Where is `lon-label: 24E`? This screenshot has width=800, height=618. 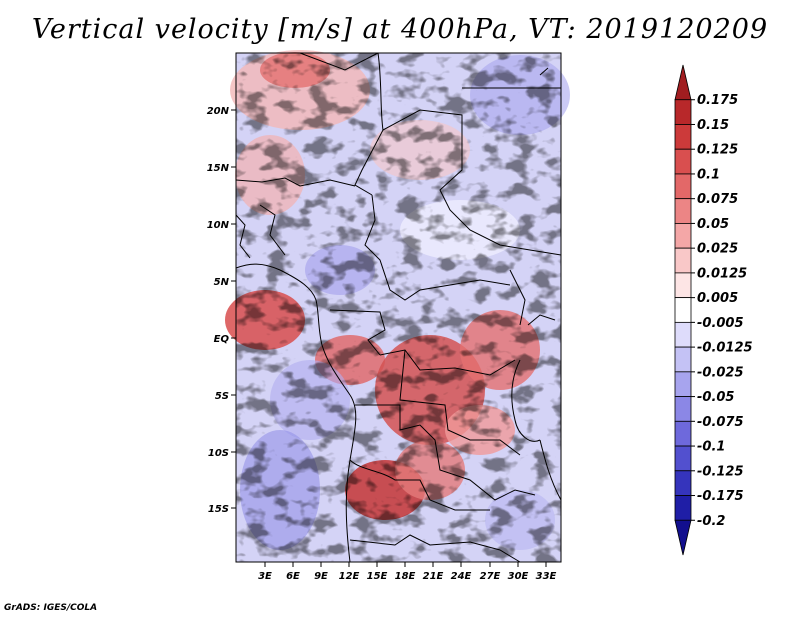 lon-label: 24E is located at coordinates (461, 576).